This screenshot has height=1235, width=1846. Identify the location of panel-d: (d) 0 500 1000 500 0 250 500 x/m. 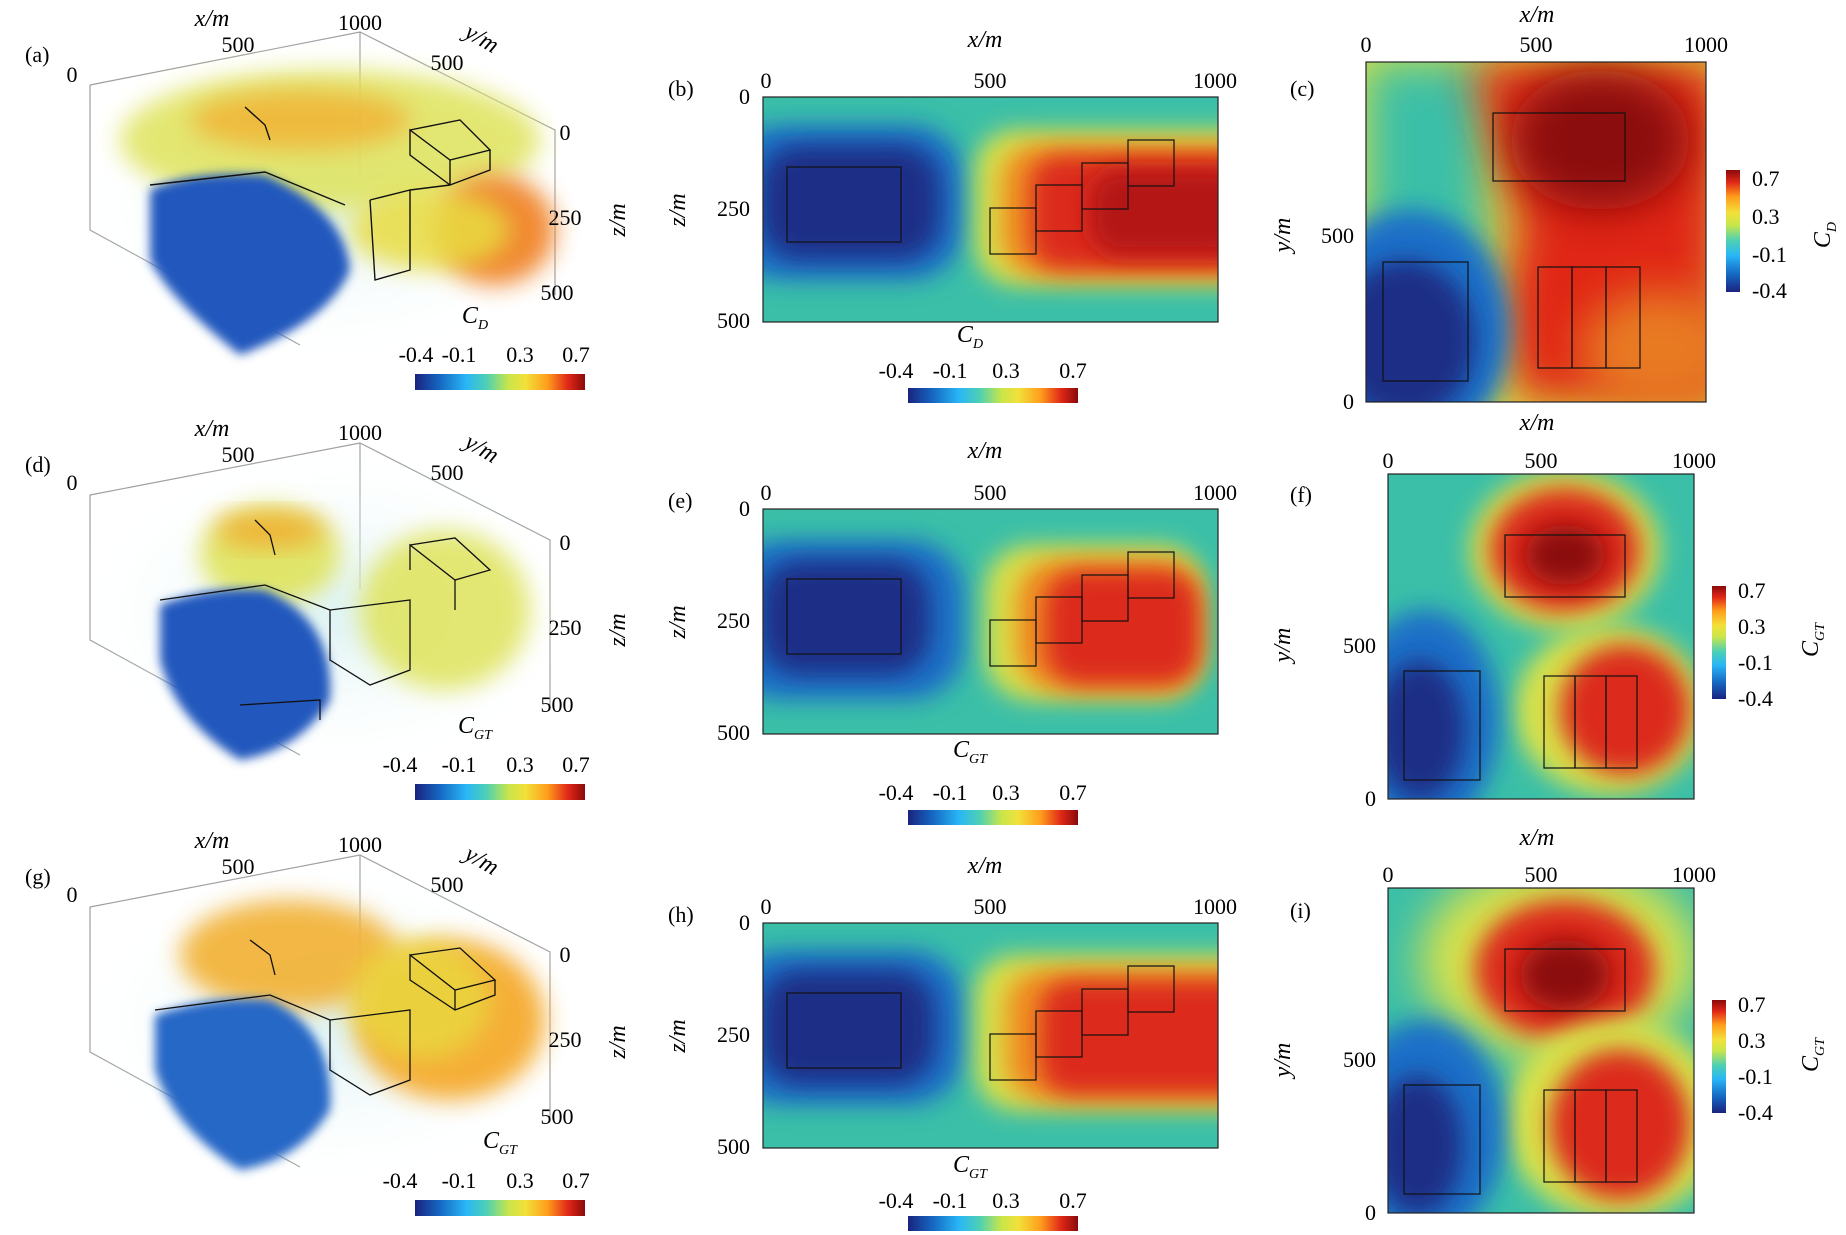
(328, 608).